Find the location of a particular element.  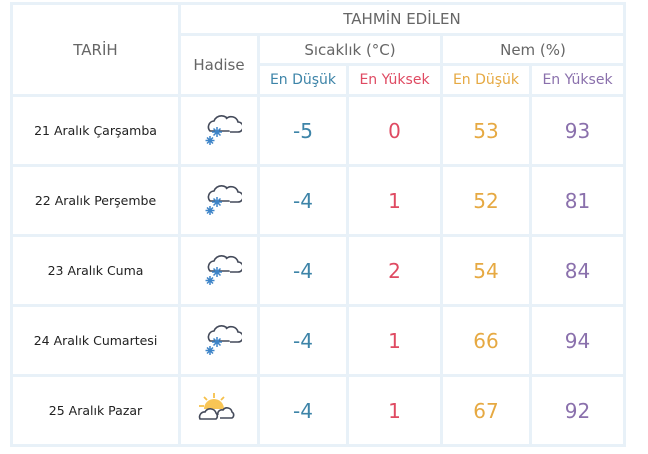

row-hum-max: 81 is located at coordinates (577, 200).